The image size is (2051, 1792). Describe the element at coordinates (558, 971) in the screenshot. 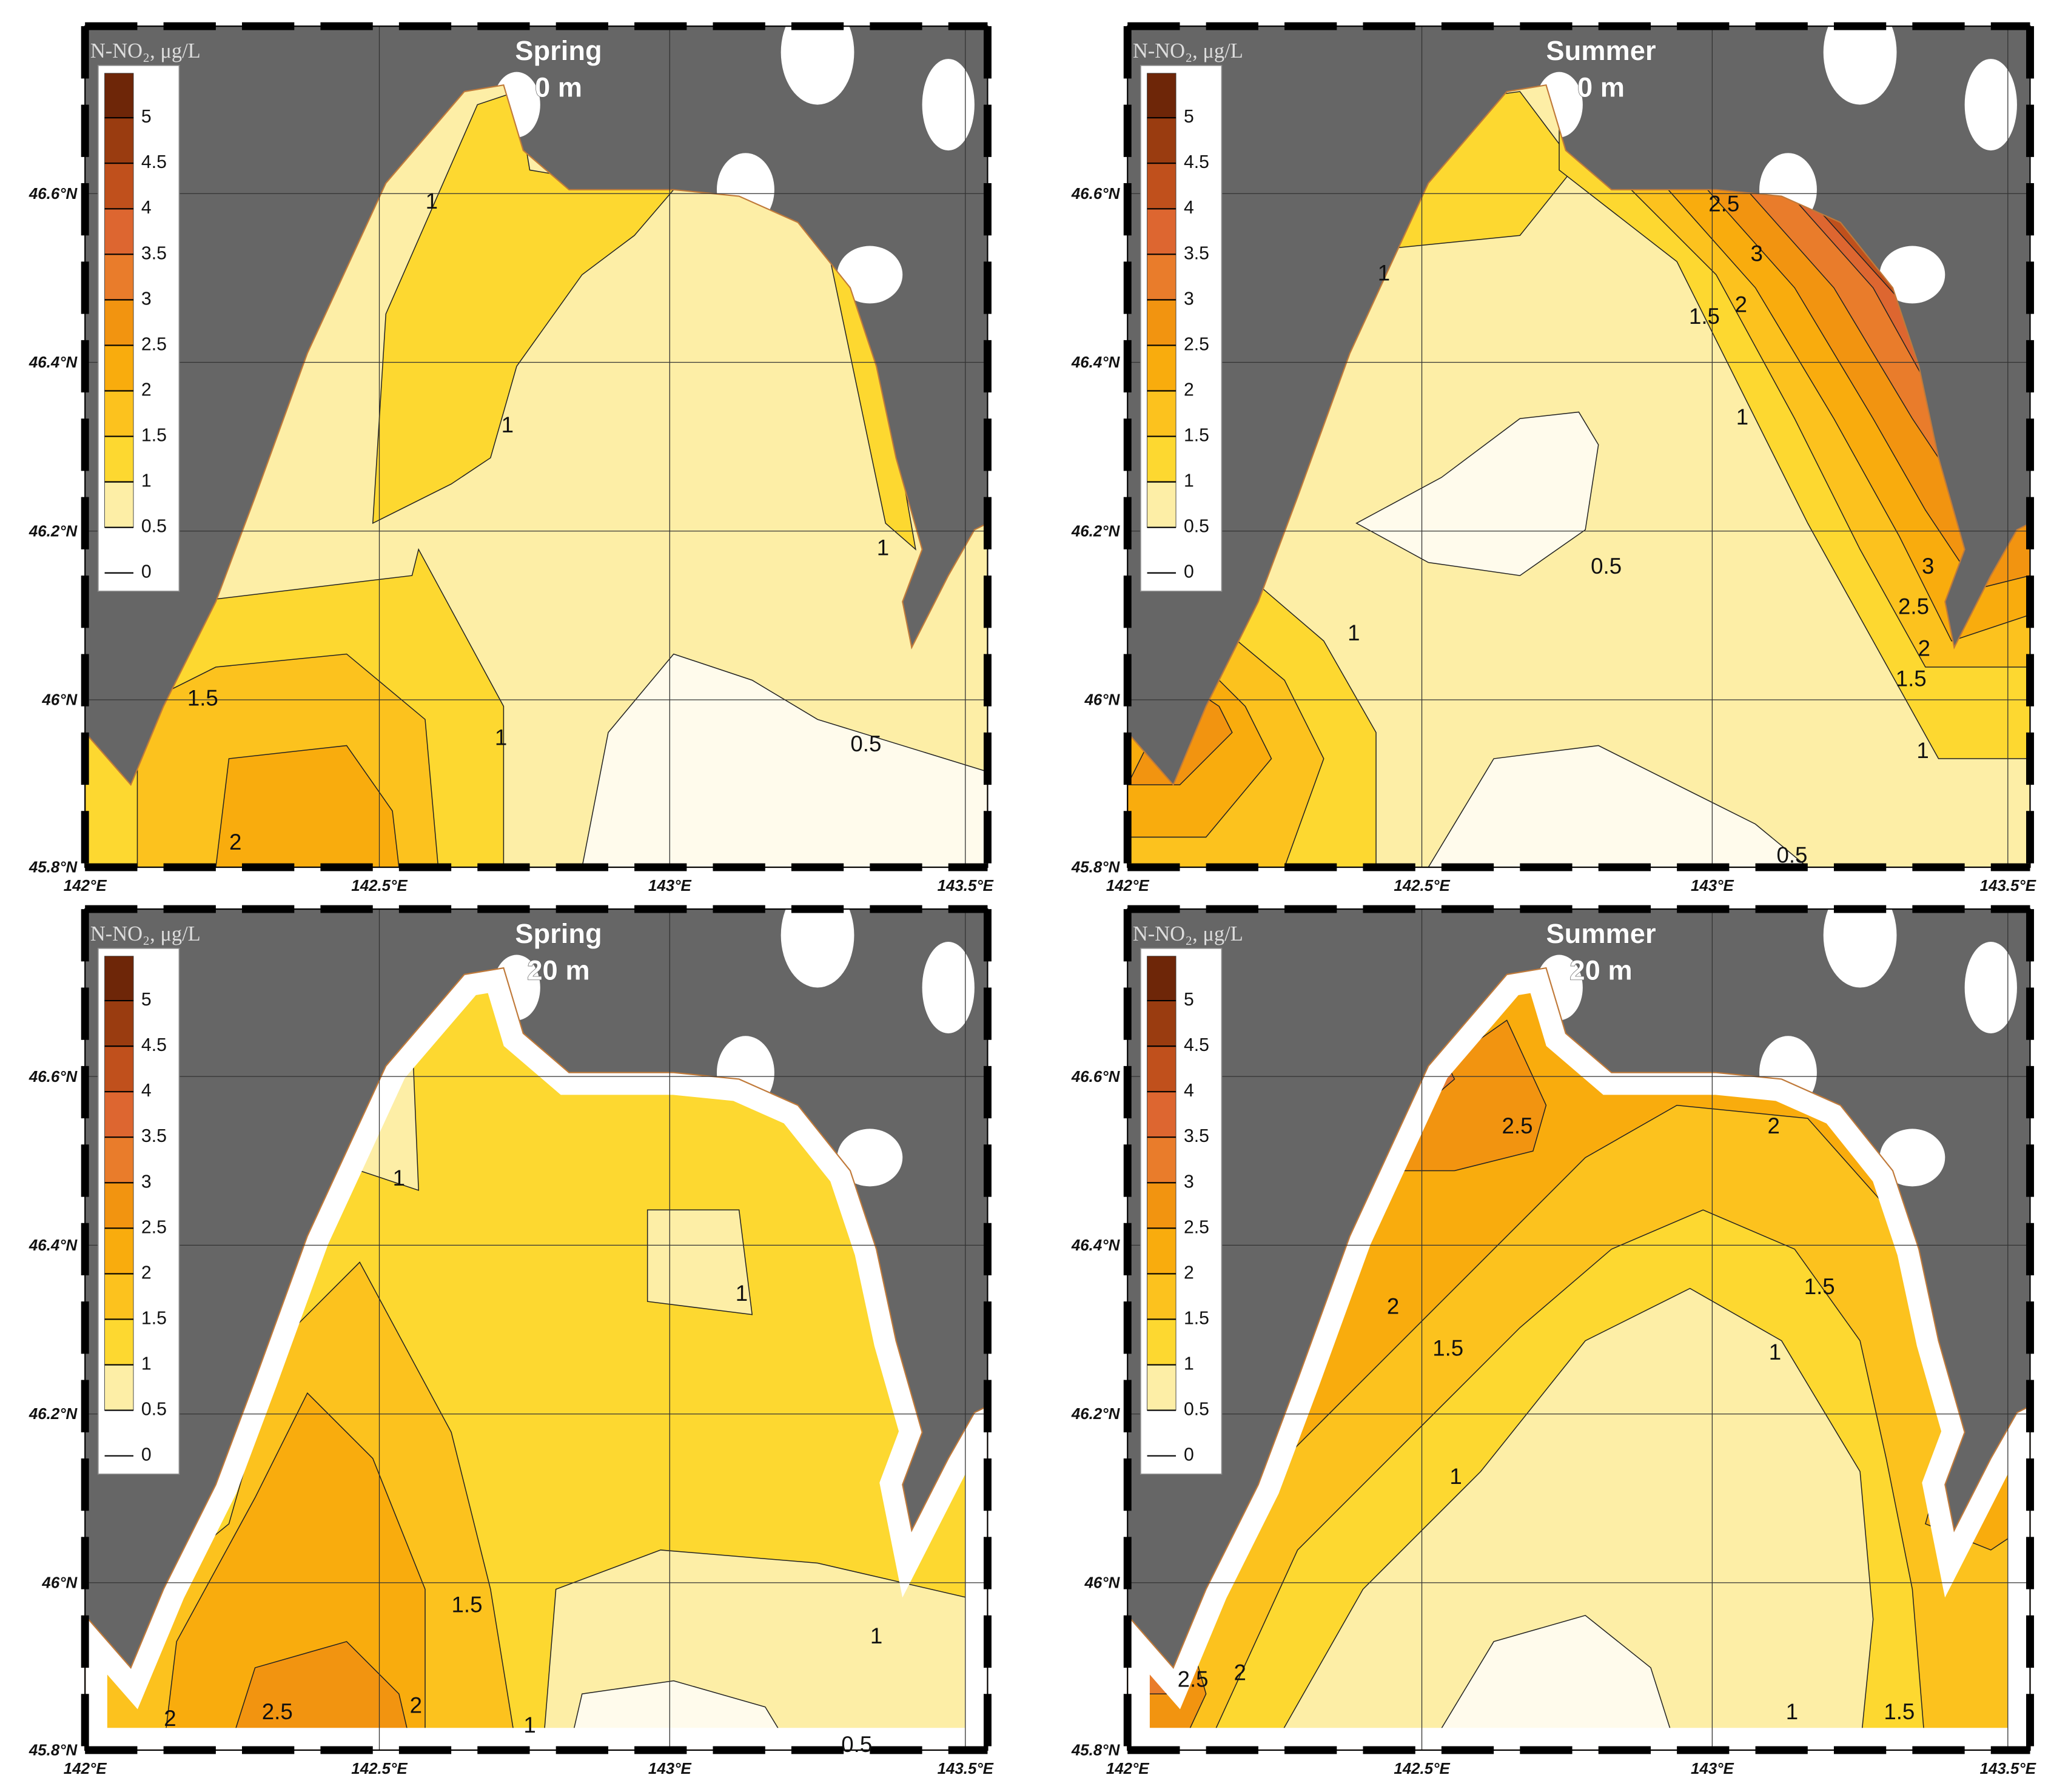

I see `panel-depth: 20 m` at that location.